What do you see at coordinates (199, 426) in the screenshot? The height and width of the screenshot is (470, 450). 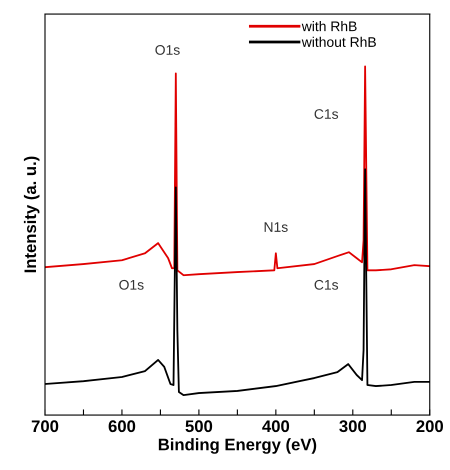 I see `x-tick-label: 500` at bounding box center [199, 426].